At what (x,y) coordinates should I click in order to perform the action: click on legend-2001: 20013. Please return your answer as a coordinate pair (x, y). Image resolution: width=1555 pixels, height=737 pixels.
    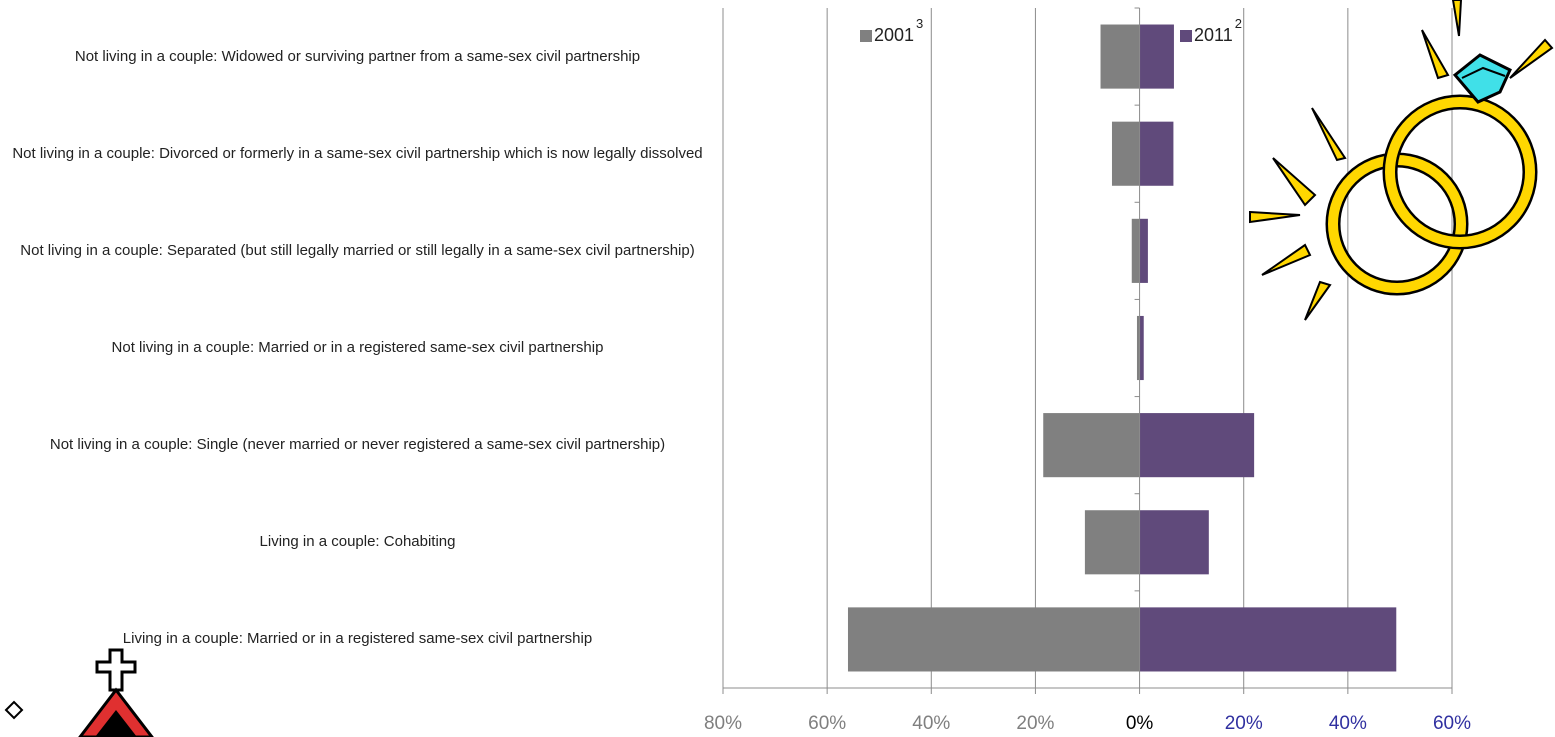
    Looking at the image, I should click on (891, 31).